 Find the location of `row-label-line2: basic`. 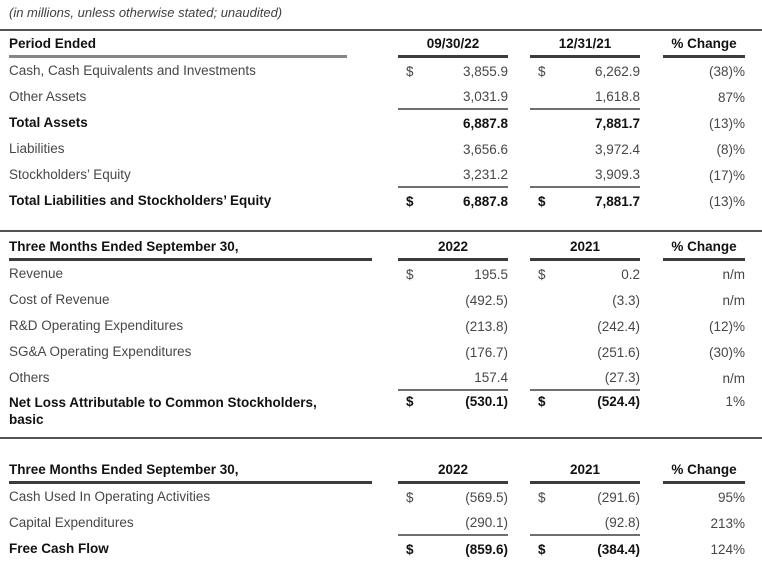

row-label-line2: basic is located at coordinates (26, 419).